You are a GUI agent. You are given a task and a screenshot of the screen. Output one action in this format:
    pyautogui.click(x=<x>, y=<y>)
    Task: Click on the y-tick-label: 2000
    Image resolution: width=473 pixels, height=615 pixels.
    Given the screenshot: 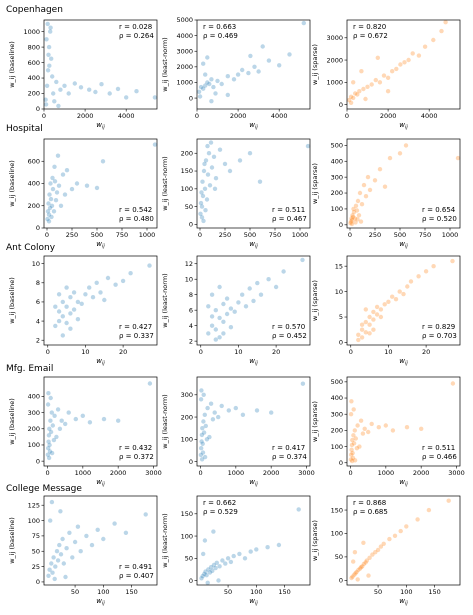 What is the action you would take?
    pyautogui.click(x=184, y=67)
    